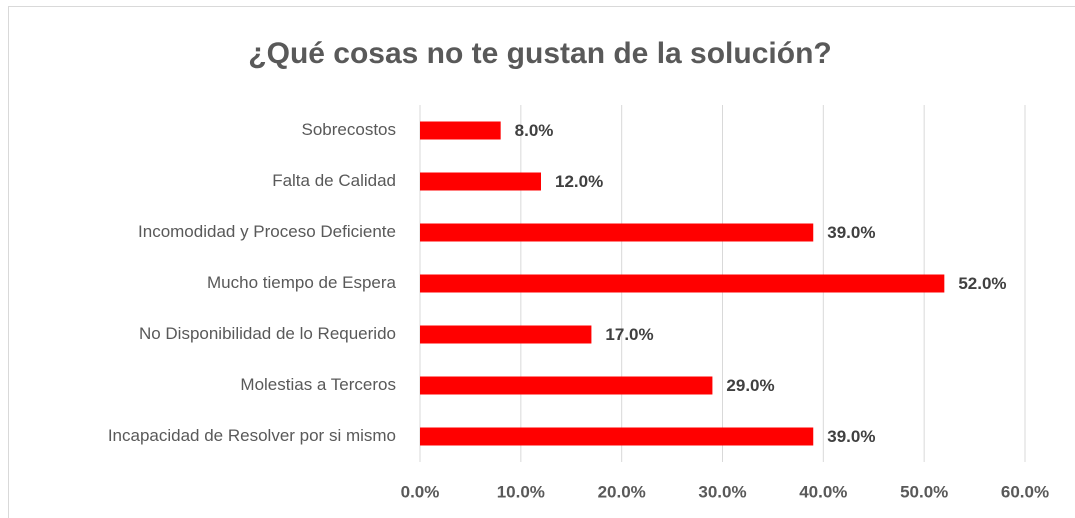 The width and height of the screenshot is (1075, 518). Describe the element at coordinates (629, 334) in the screenshot. I see `data-label: 17.0%` at that location.